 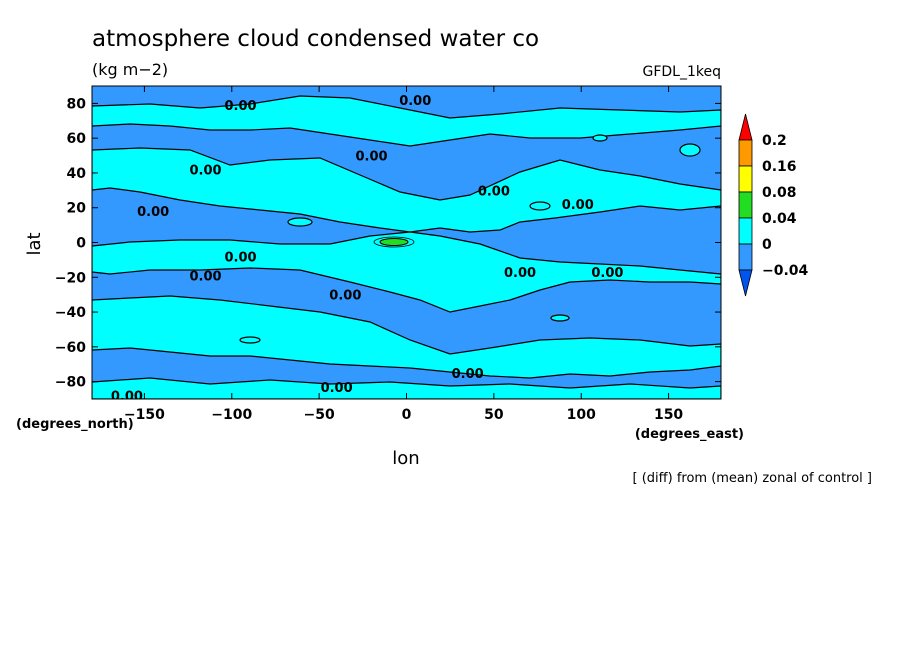 I want to click on colorbar-label: 0.2, so click(x=774, y=141).